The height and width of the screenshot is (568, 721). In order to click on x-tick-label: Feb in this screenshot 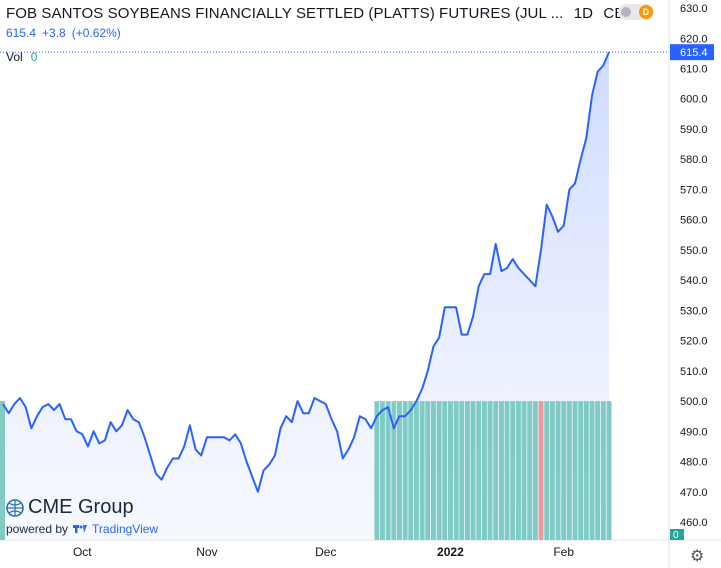, I will do `click(563, 552)`.